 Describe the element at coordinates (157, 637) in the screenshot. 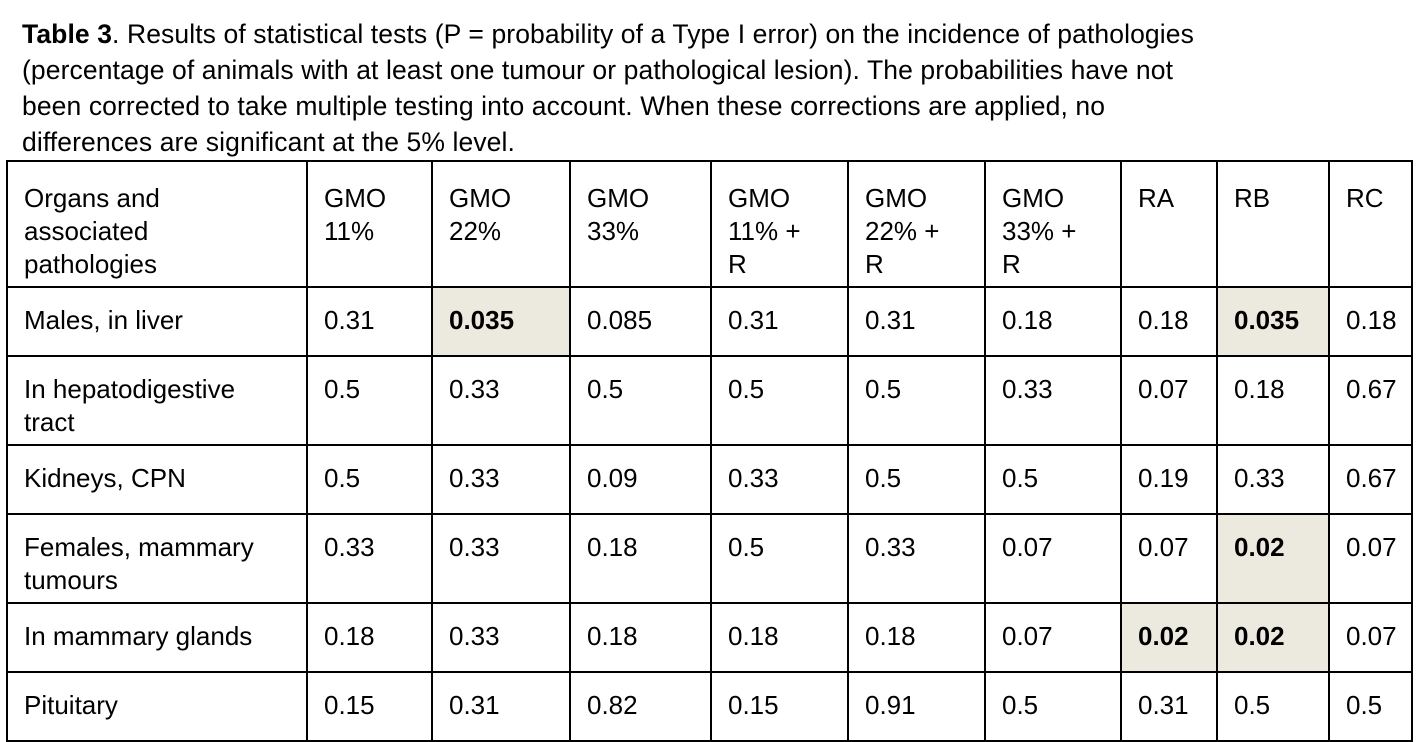

I see `row-label: In mammary glands` at that location.